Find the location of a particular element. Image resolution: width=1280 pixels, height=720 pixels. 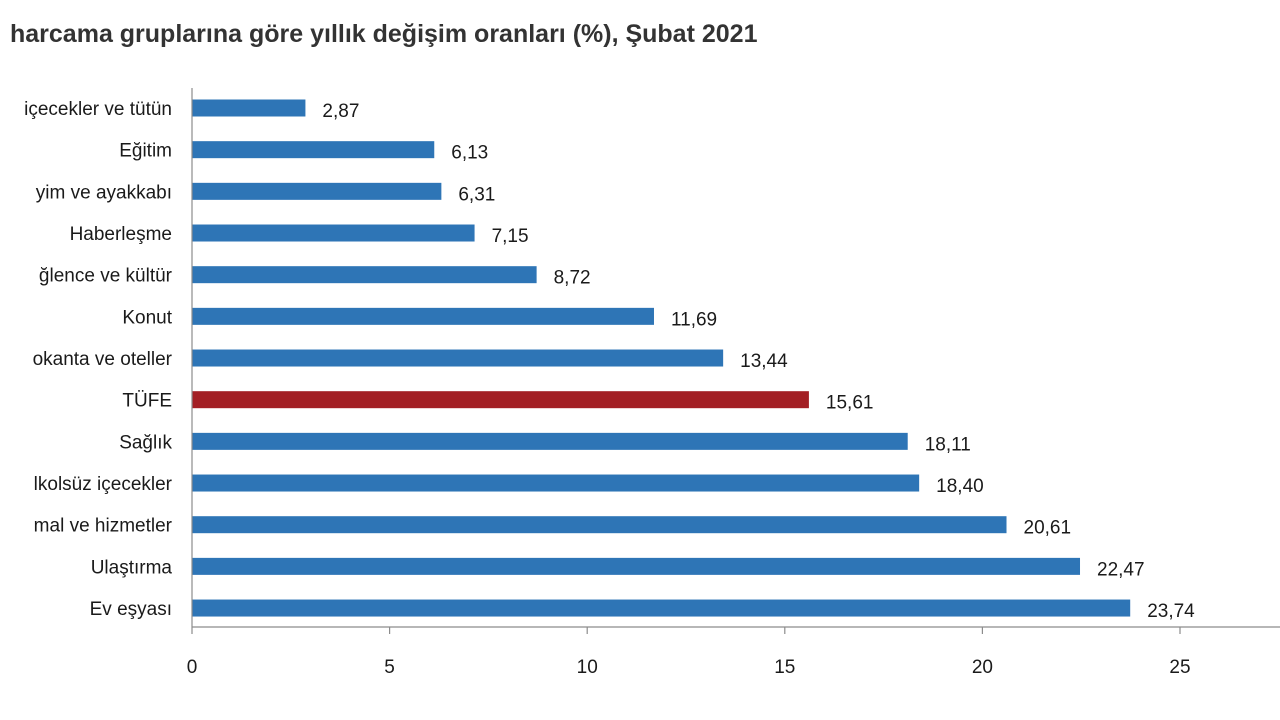

data-label: 6,31 is located at coordinates (476, 194).